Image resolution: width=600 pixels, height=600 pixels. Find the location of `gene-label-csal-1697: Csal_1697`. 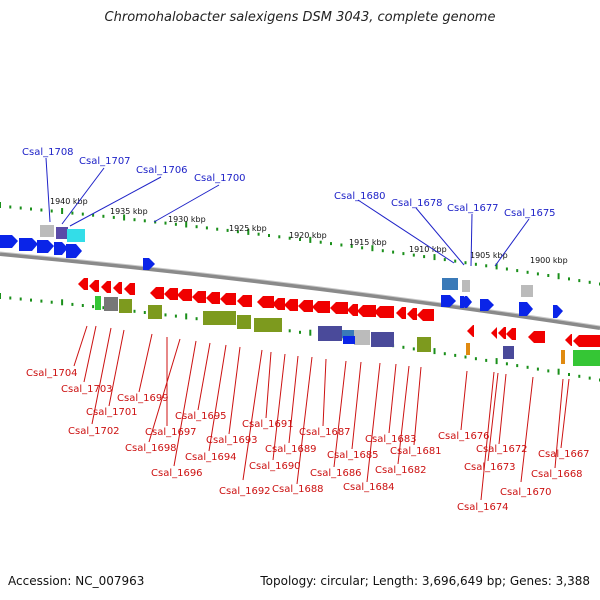

gene-label-csal-1697: Csal_1697 is located at coordinates (171, 432).